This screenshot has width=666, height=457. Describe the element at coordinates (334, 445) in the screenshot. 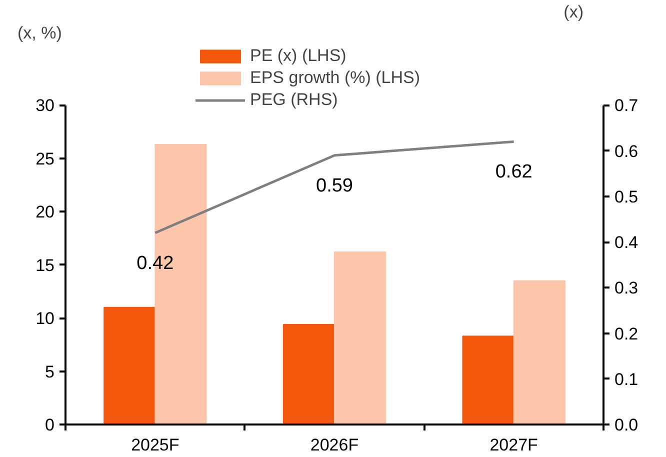

I see `x-tick-label: 2026F` at that location.